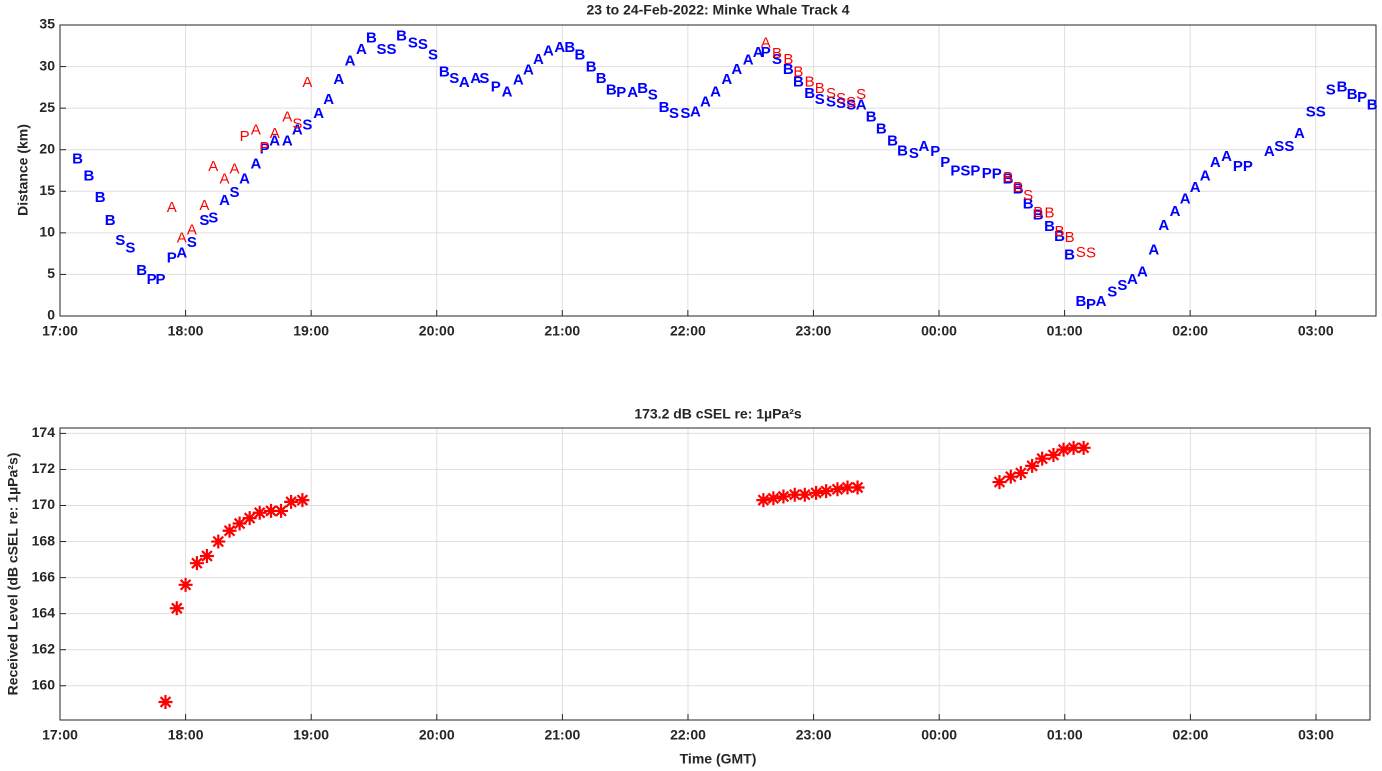  Describe the element at coordinates (44, 504) in the screenshot. I see `y-tick-label: 170` at that location.